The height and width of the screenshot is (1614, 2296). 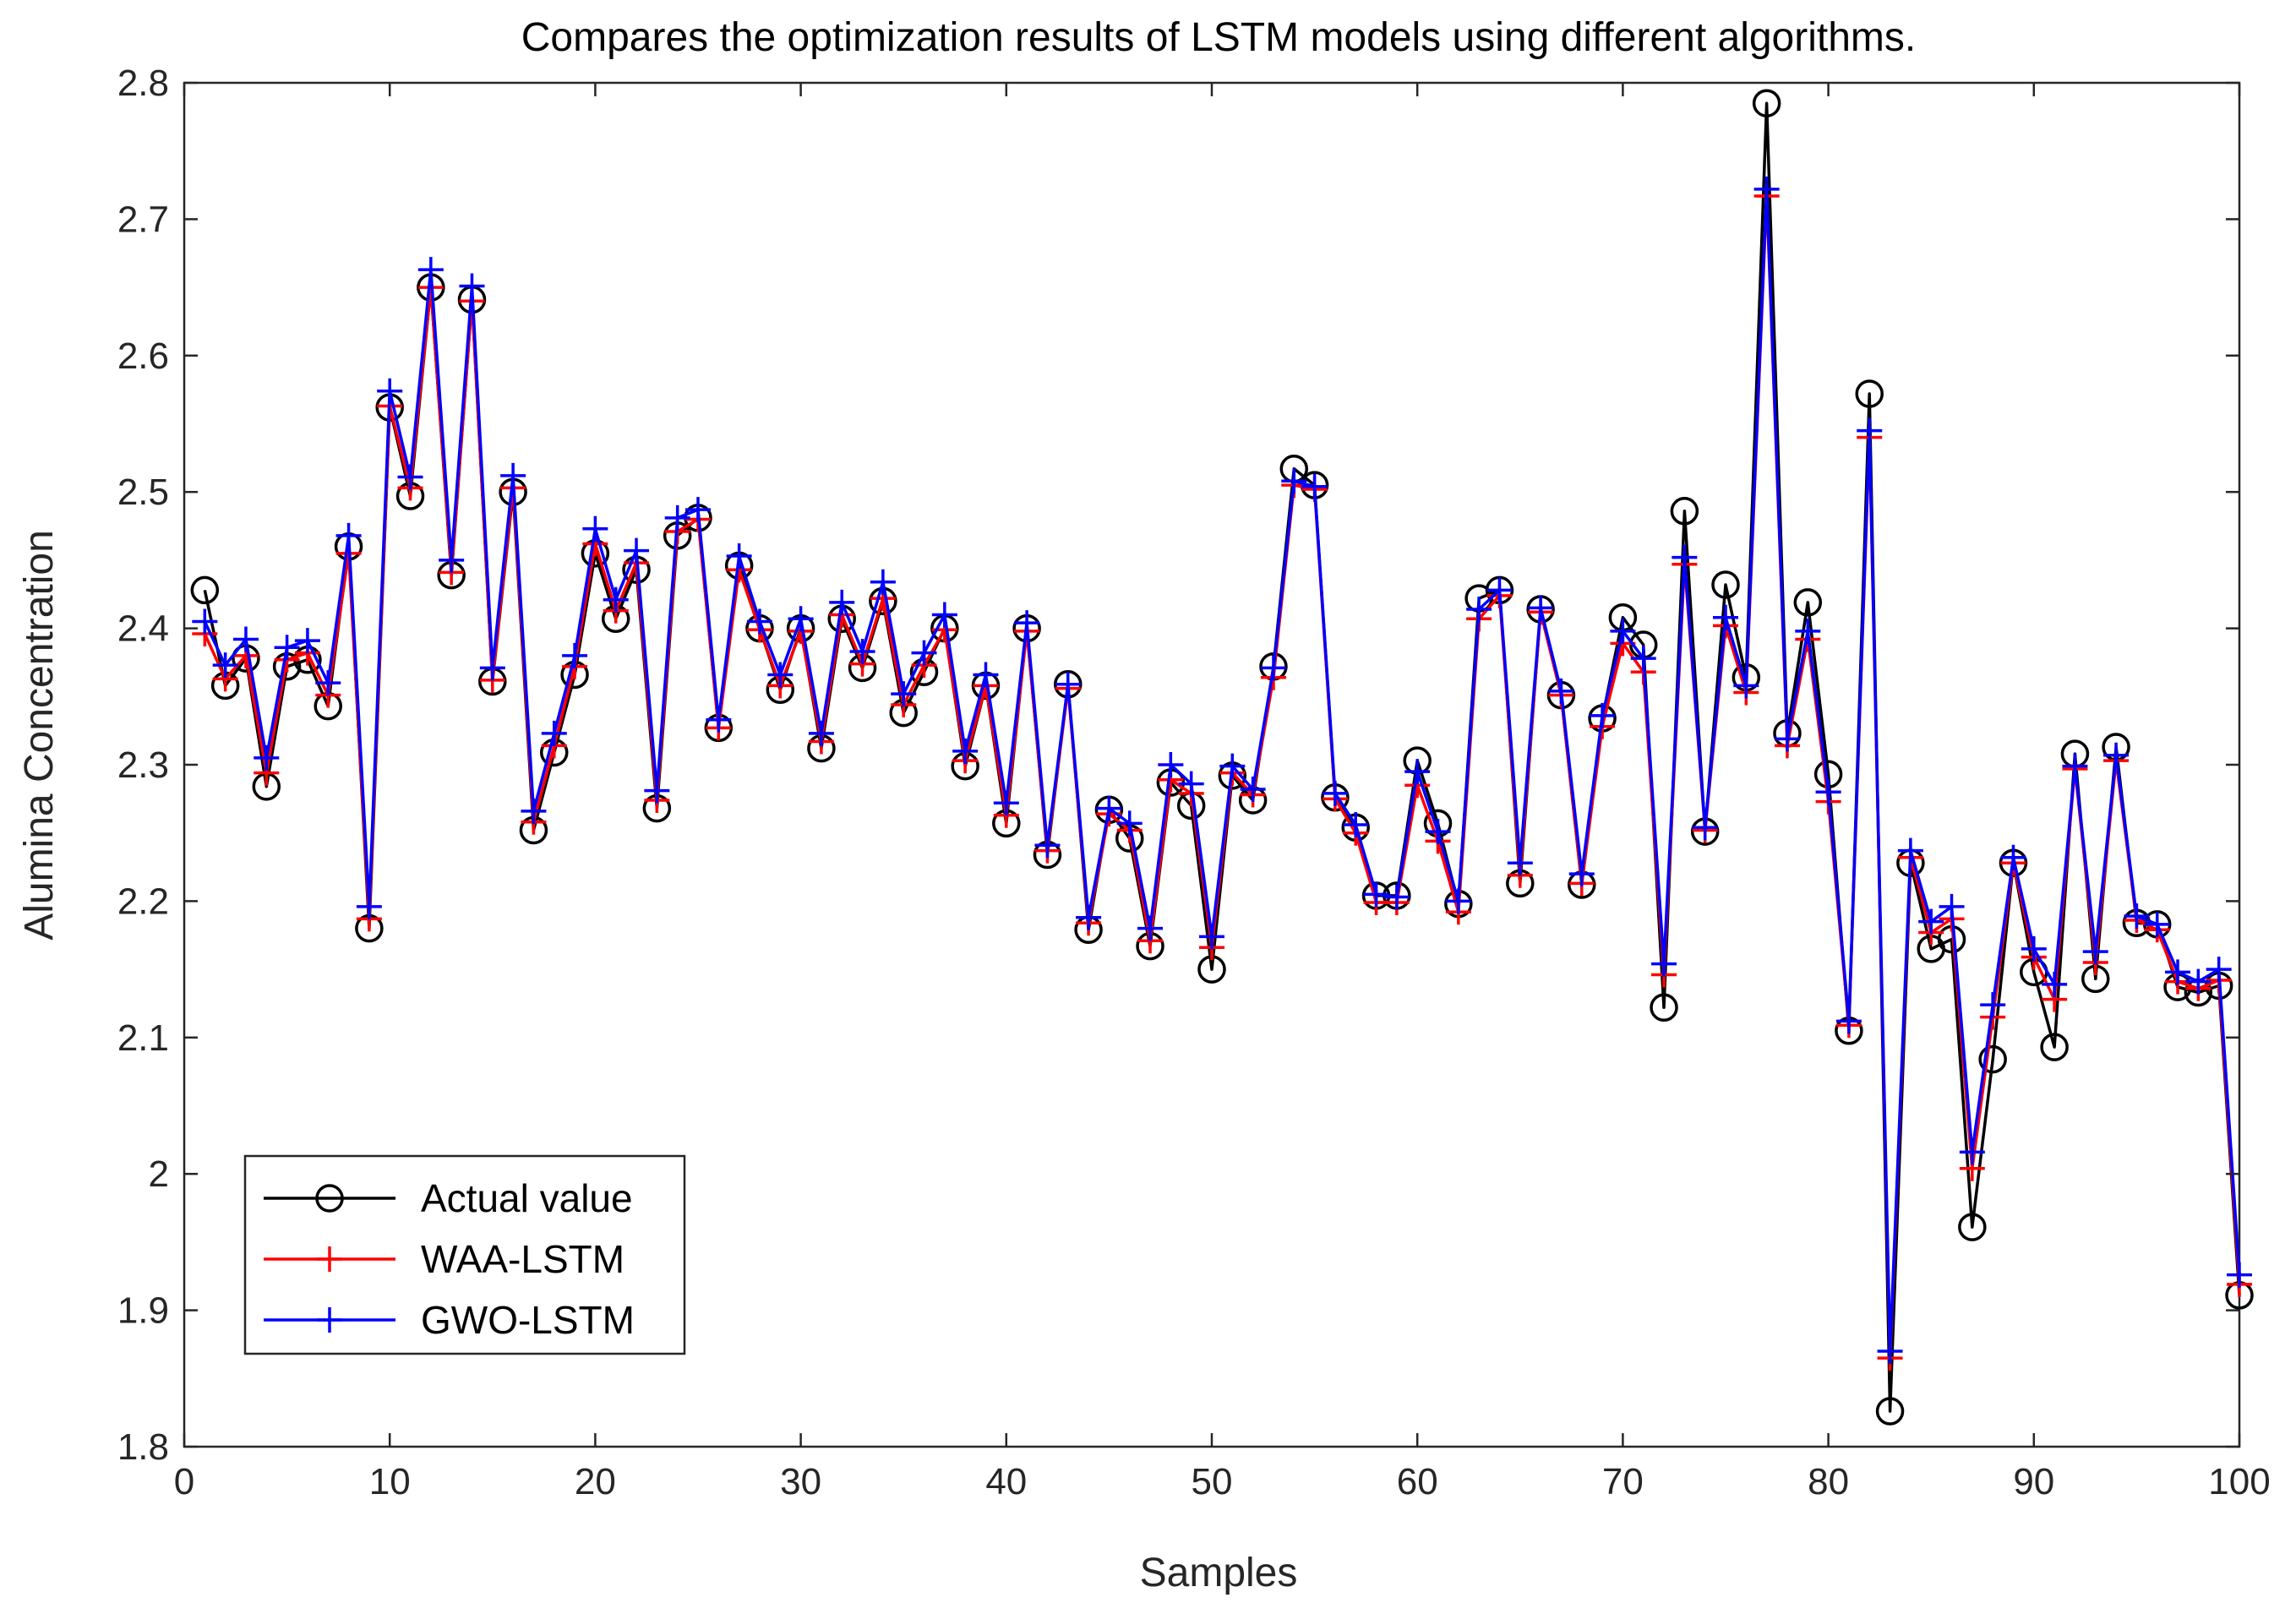 I want to click on x-tick-label: 20, so click(x=596, y=1481).